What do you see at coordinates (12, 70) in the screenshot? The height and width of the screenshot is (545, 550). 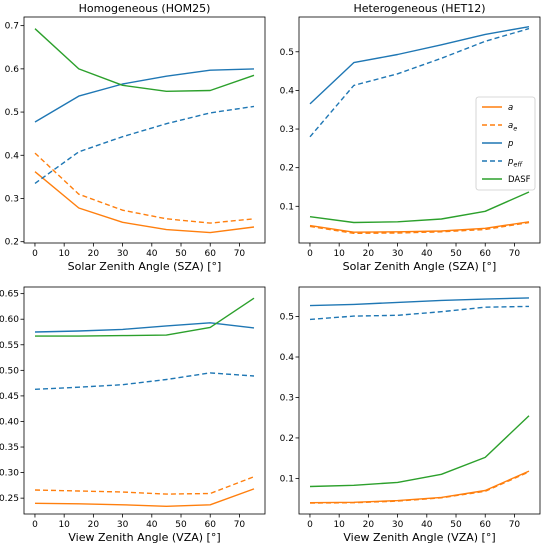 I see `y-tick-label: 0.6` at bounding box center [12, 70].